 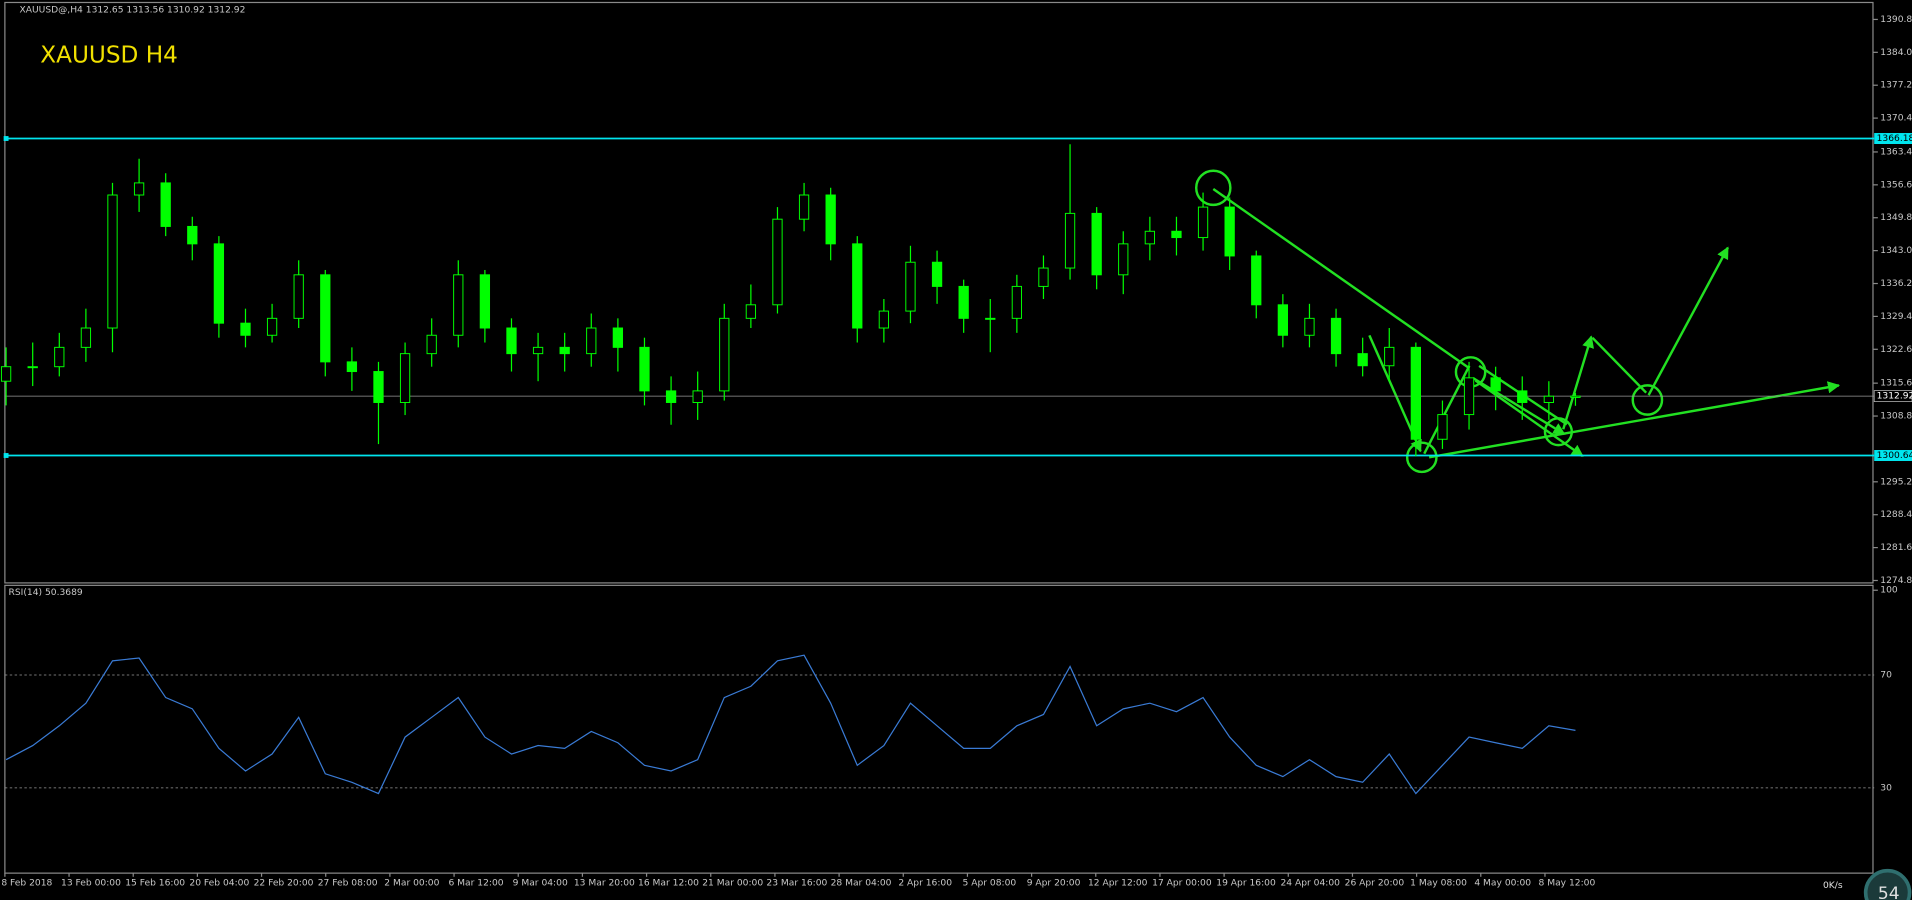 What do you see at coordinates (1896, 53) in the screenshot?
I see `y-tick-label: 1384.00` at bounding box center [1896, 53].